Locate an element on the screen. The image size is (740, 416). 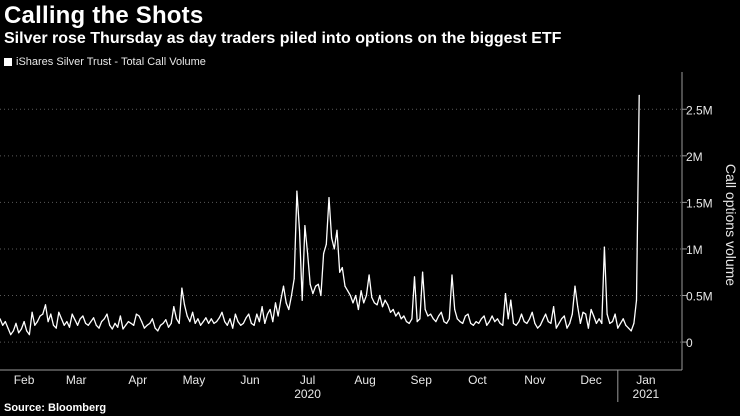
chart-title: Calling the Shots is located at coordinates (104, 15).